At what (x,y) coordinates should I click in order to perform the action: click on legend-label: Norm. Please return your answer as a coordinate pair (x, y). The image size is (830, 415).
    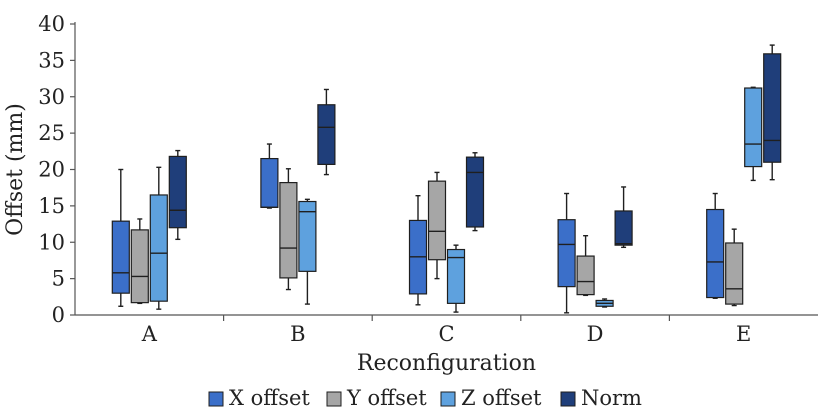
    Looking at the image, I should click on (611, 398).